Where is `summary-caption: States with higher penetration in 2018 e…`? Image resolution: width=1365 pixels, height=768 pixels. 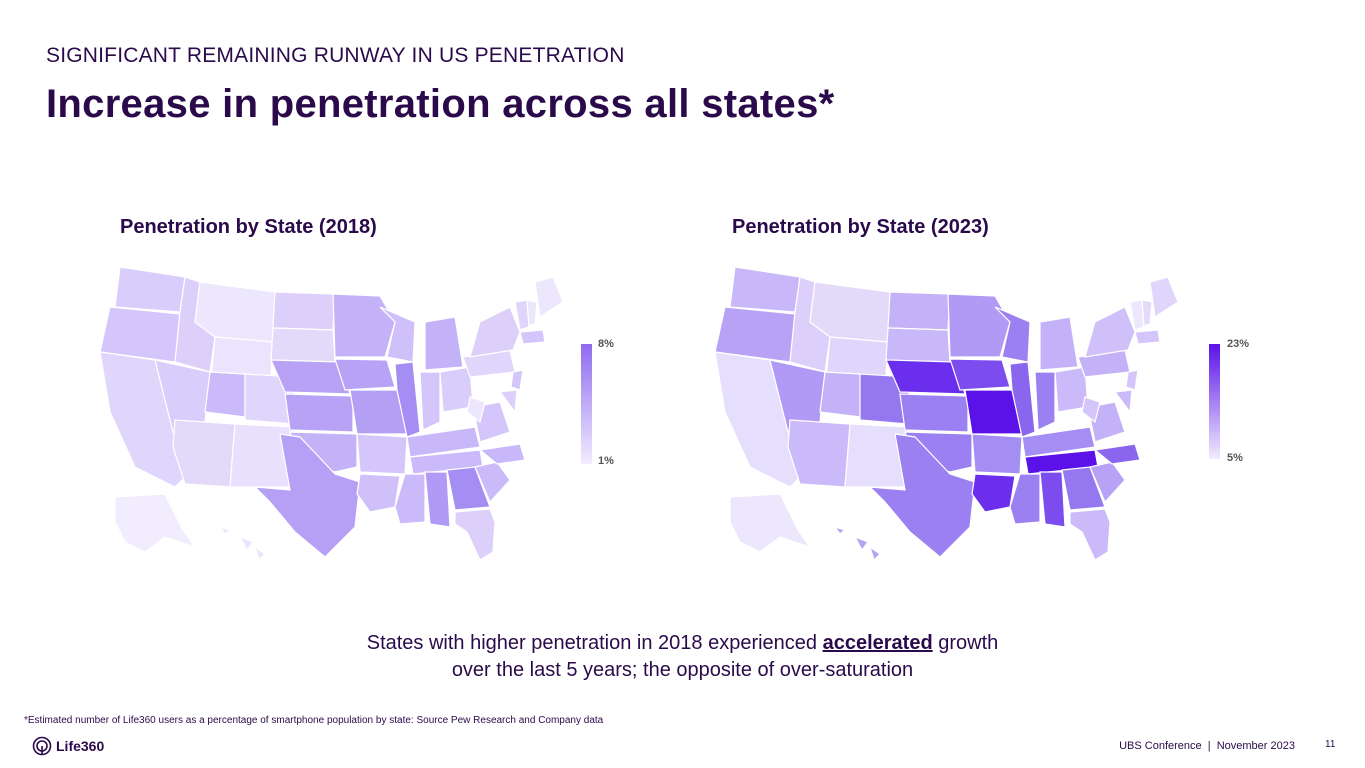
summary-caption: States with higher penetration in 2018 e… is located at coordinates (682, 657).